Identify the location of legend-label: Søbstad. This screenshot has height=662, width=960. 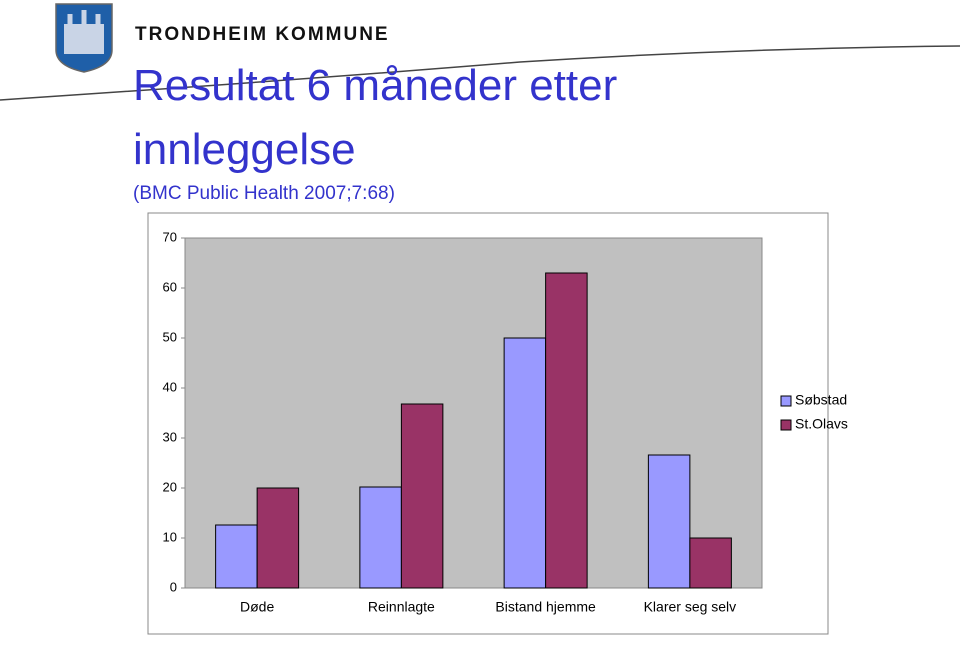
(821, 400).